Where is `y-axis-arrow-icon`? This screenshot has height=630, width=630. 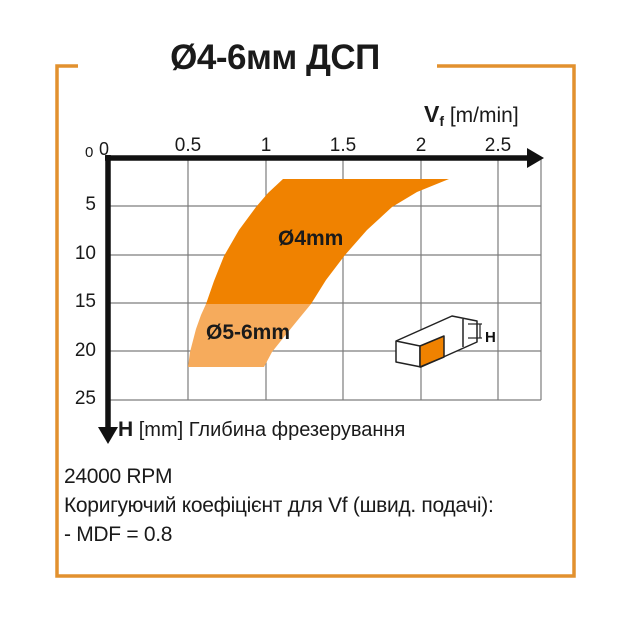
y-axis-arrow-icon is located at coordinates (108, 435).